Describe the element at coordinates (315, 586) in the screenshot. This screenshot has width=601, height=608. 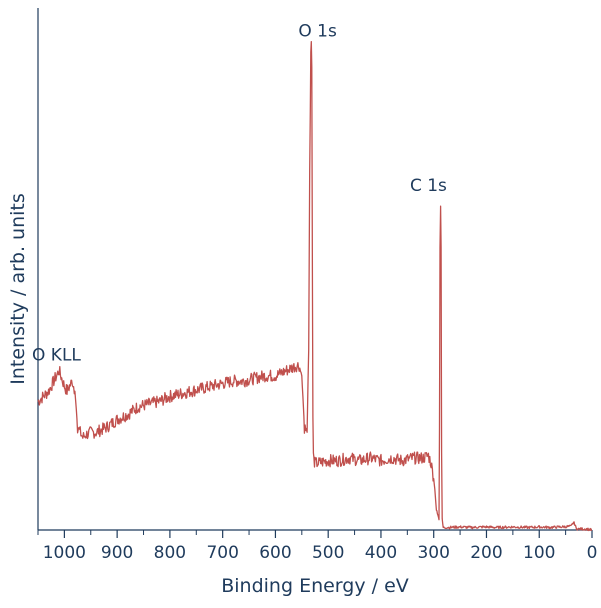
I see `x-axis-title: Binding Energy / eV` at that location.